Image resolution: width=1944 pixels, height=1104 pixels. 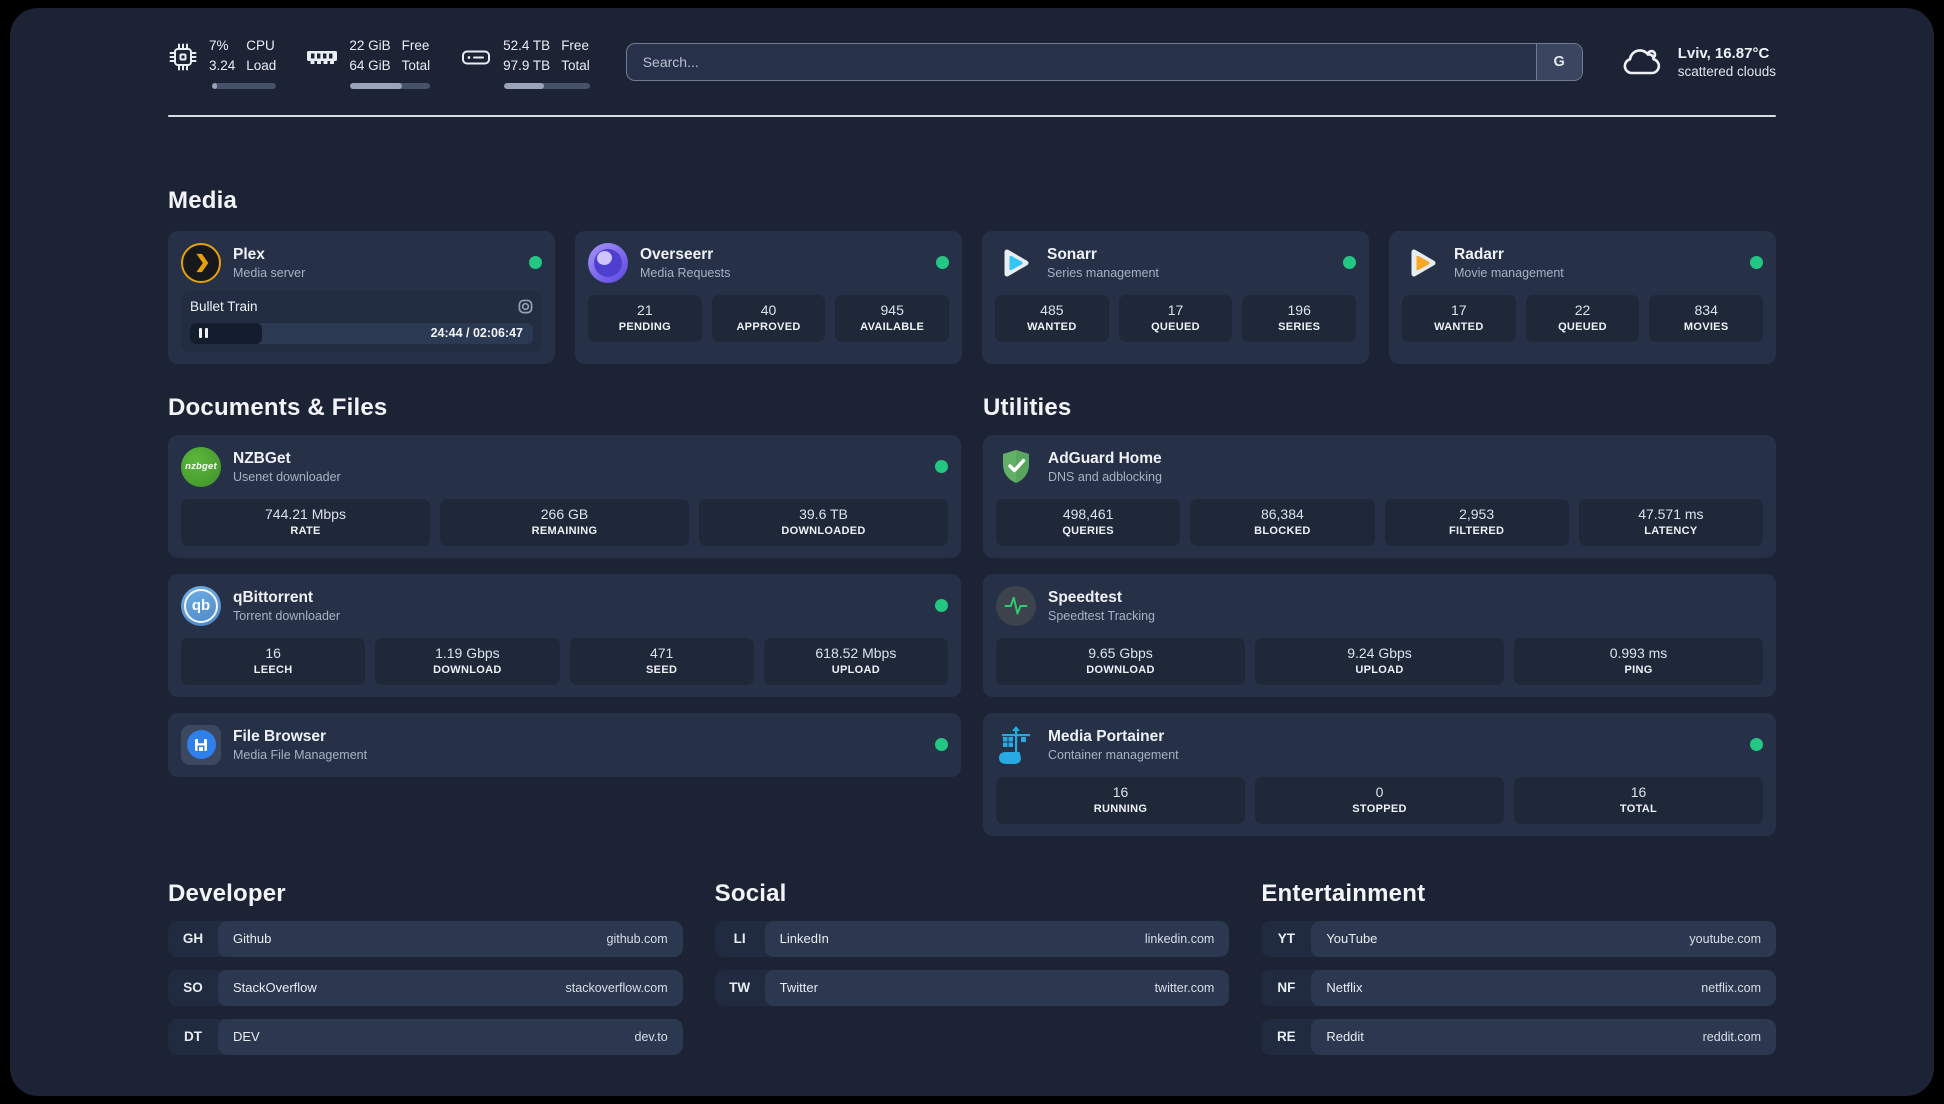 I want to click on link-tag: TW, so click(x=740, y=987).